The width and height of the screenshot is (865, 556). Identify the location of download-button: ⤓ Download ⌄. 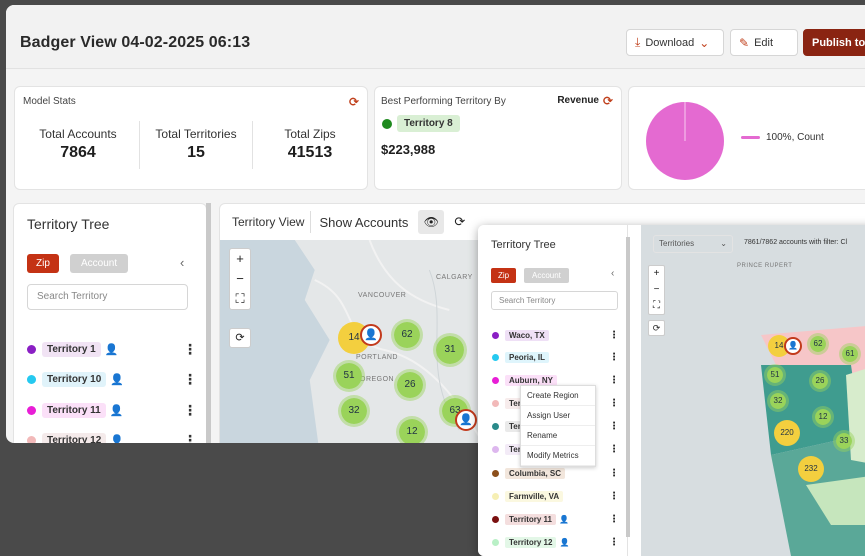
(675, 42).